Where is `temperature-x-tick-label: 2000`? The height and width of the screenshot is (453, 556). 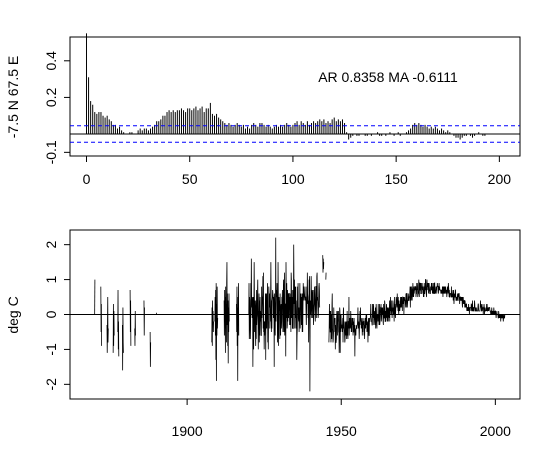
temperature-x-tick-label: 2000 is located at coordinates (495, 431).